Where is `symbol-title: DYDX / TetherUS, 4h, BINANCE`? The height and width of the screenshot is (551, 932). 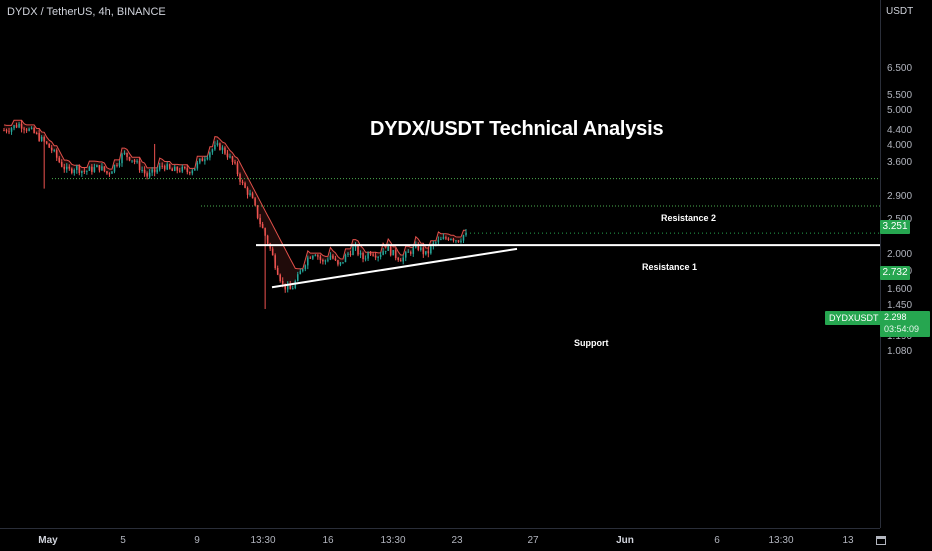
symbol-title: DYDX / TetherUS, 4h, BINANCE is located at coordinates (86, 12).